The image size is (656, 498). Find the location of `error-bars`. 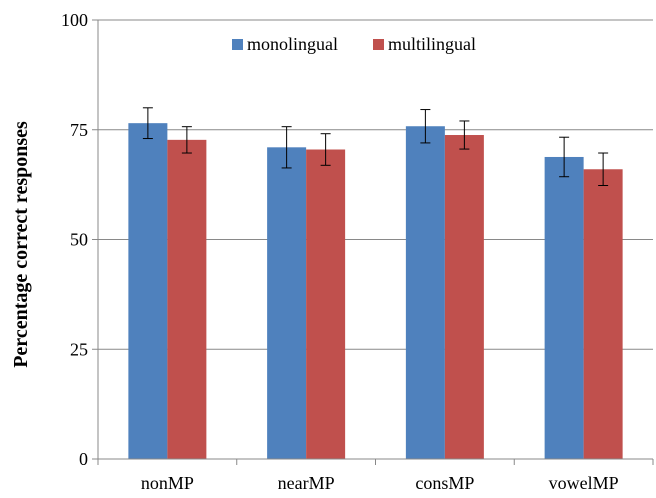

error-bars is located at coordinates (375, 147).